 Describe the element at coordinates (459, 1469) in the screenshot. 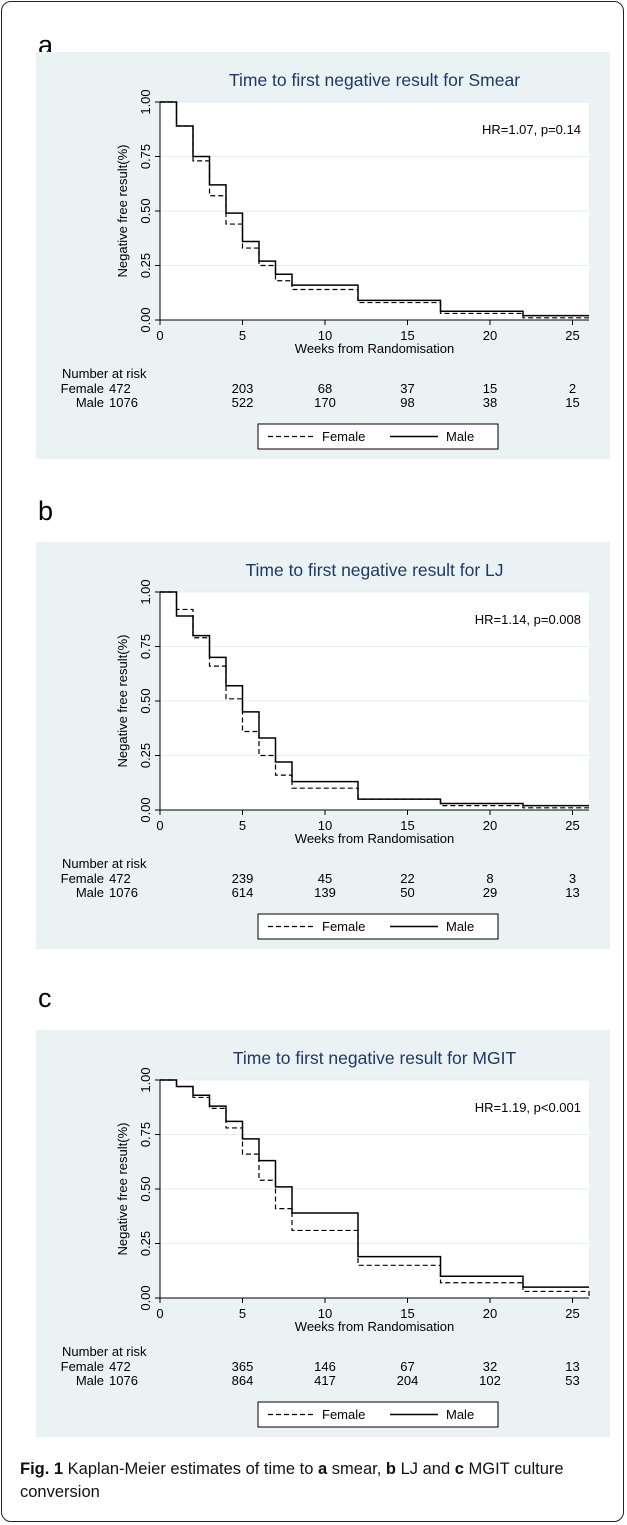

I see `caption-panel-ref: c` at that location.